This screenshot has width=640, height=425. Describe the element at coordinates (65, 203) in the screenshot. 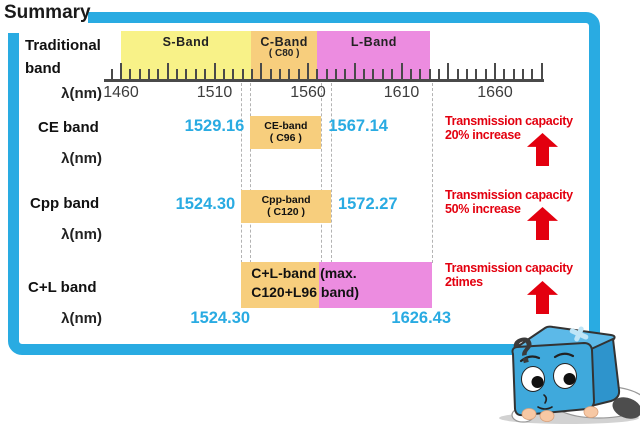

I see `row-label-cpp: Cpp band` at that location.